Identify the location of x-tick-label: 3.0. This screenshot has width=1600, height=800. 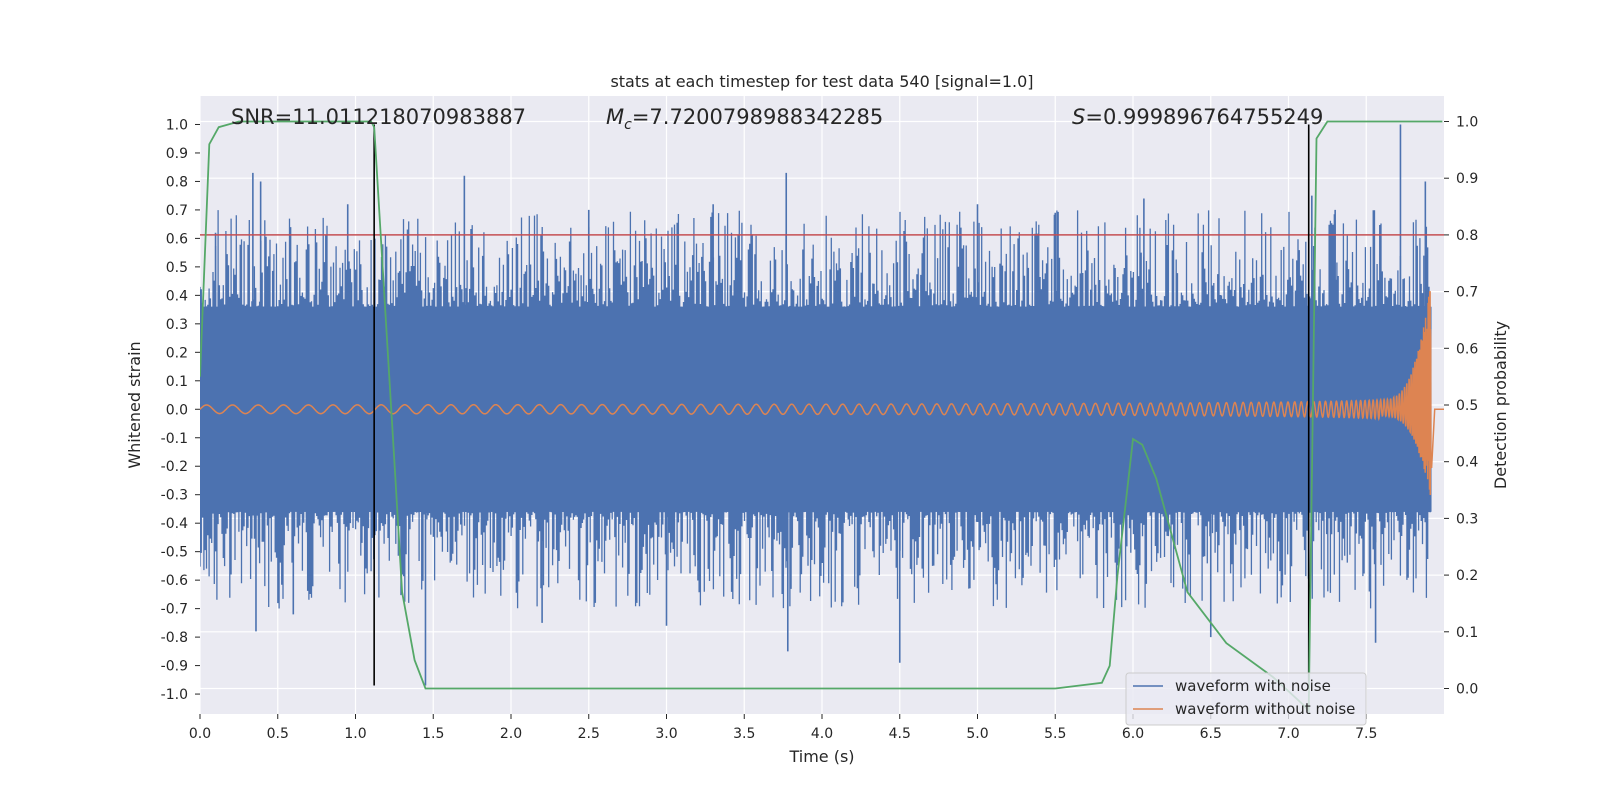
(666, 734).